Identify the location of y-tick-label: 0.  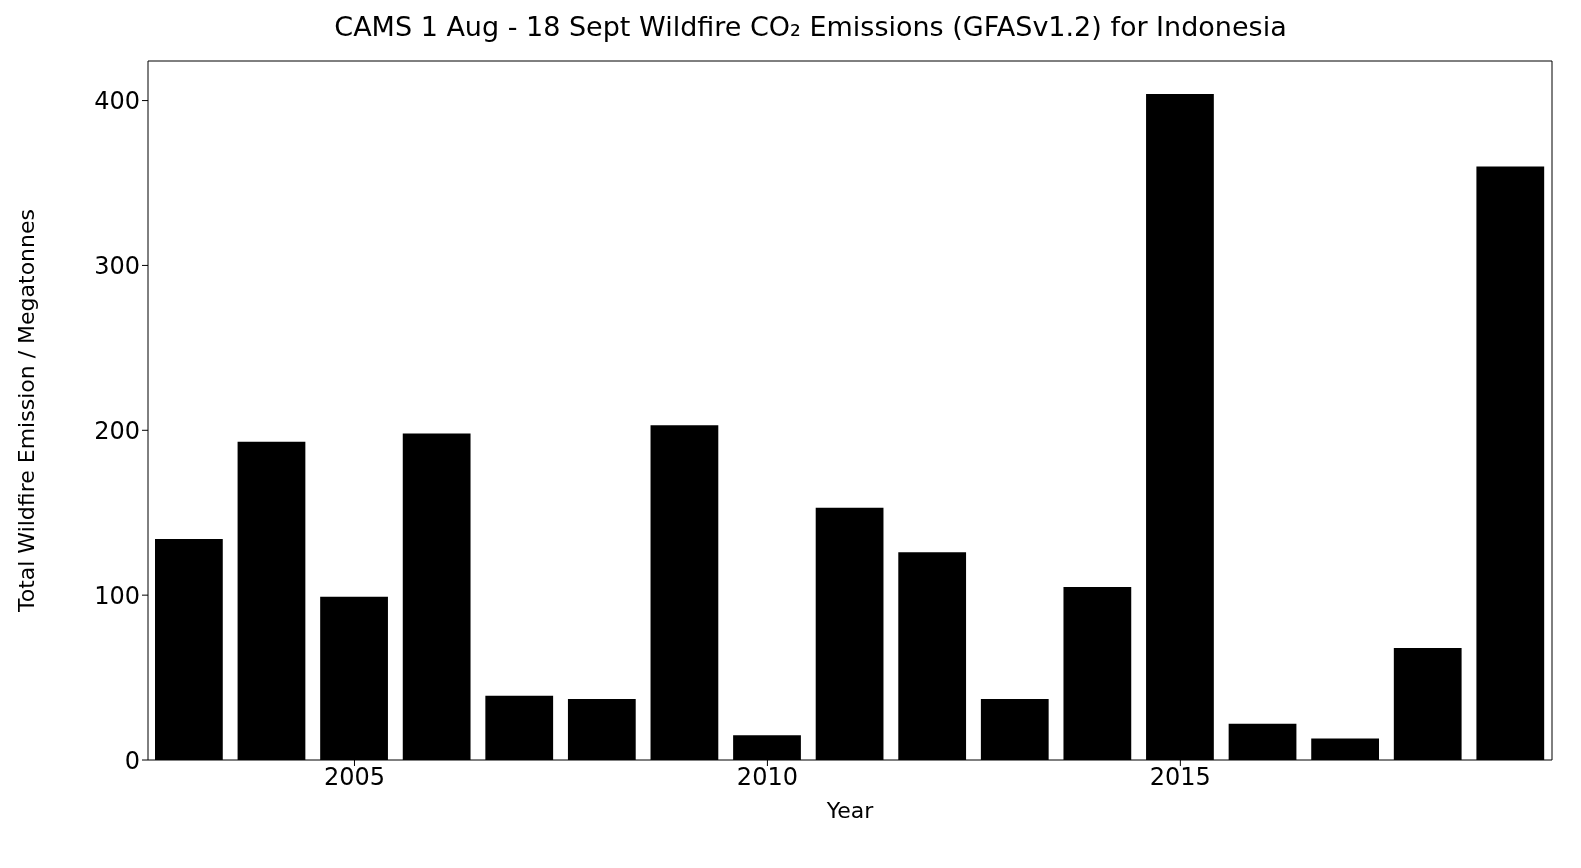
(132, 760).